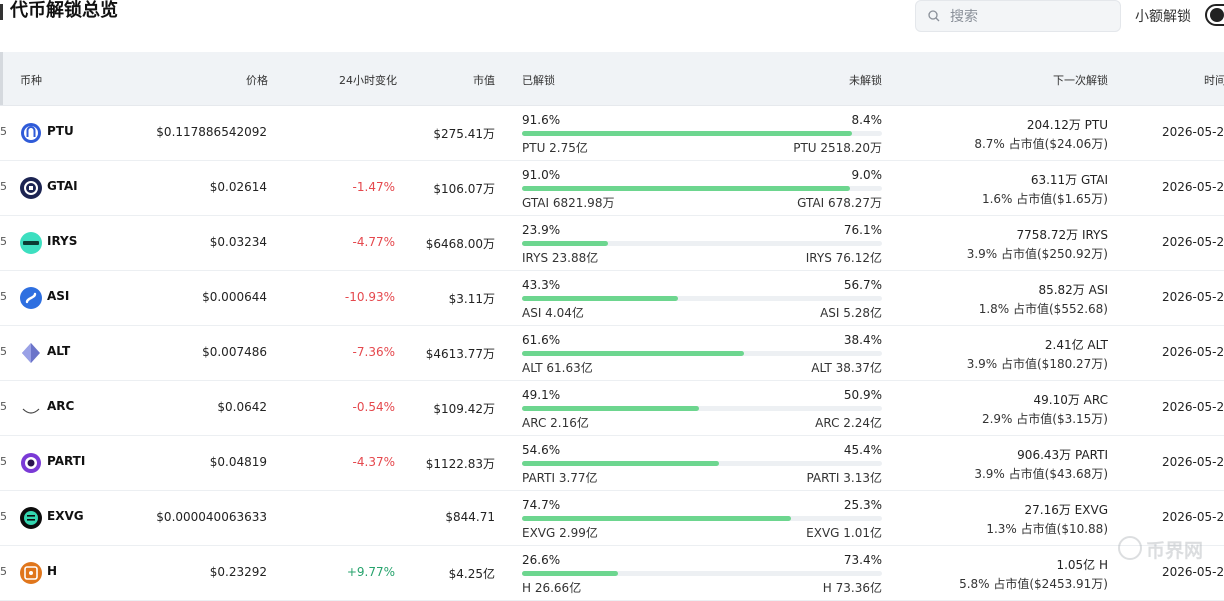 The image size is (1224, 601). I want to click on unlocked-percent: 91.0%, so click(541, 175).